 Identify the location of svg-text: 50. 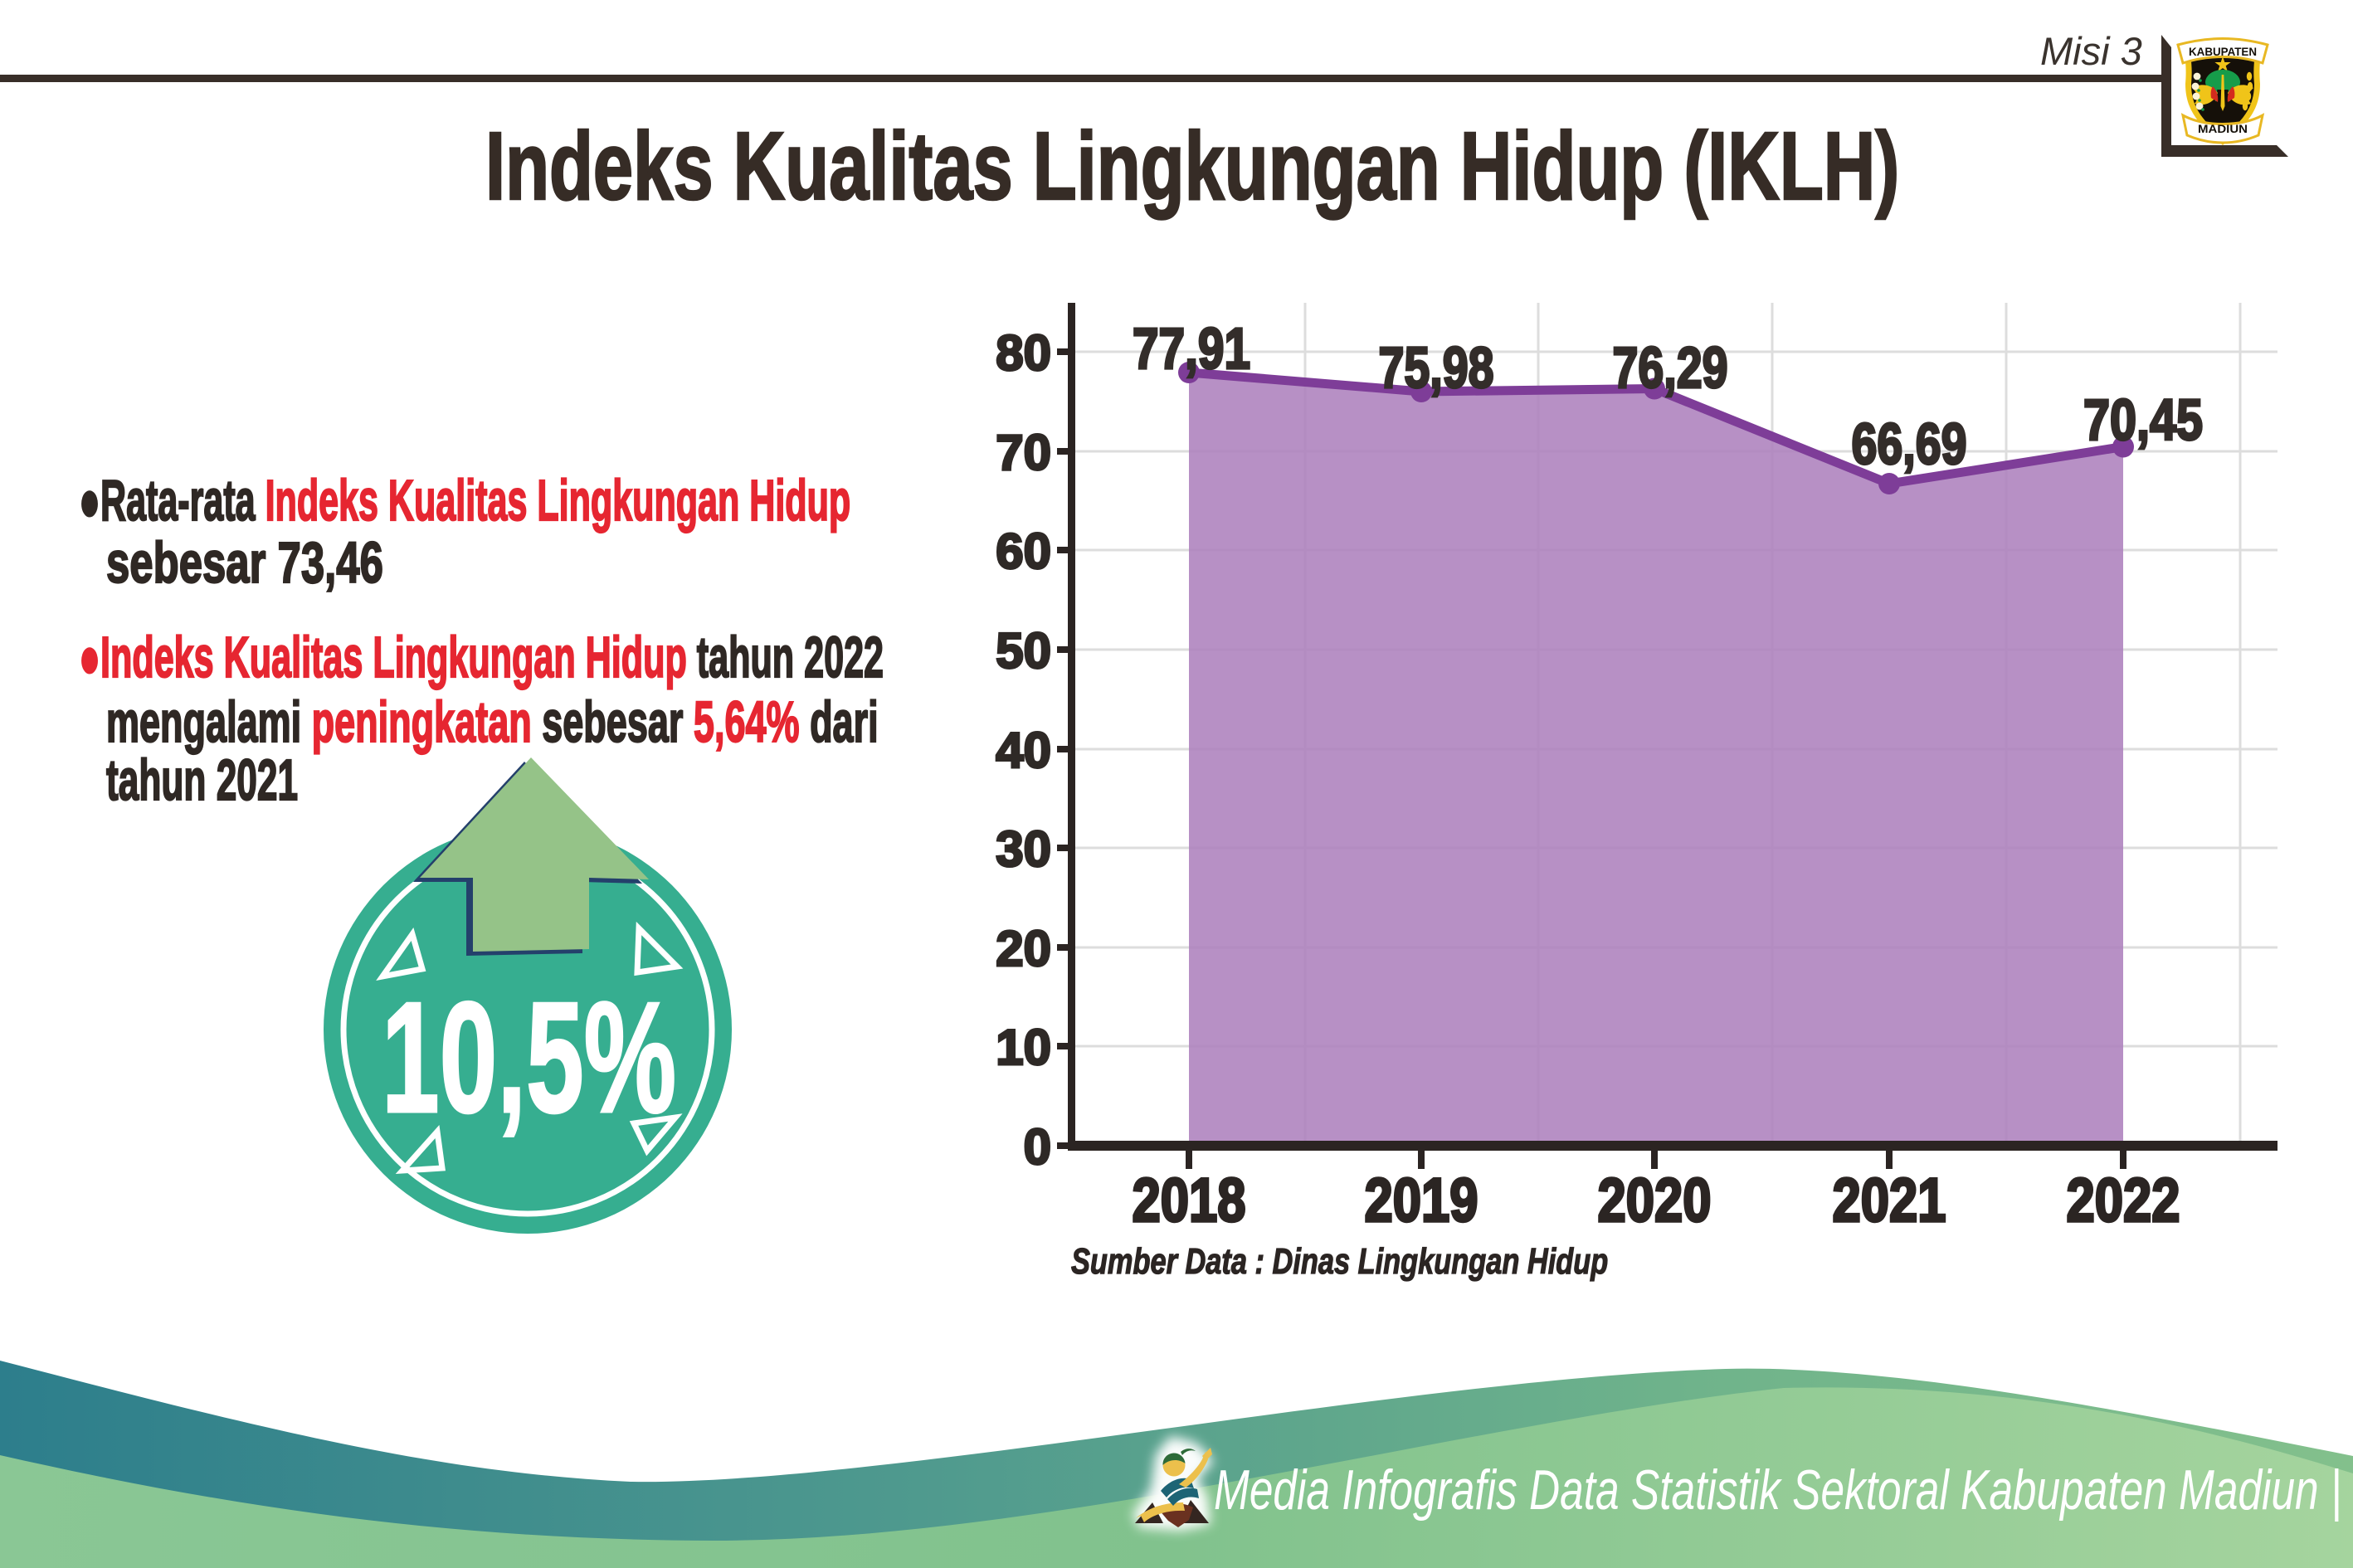
(1023, 651).